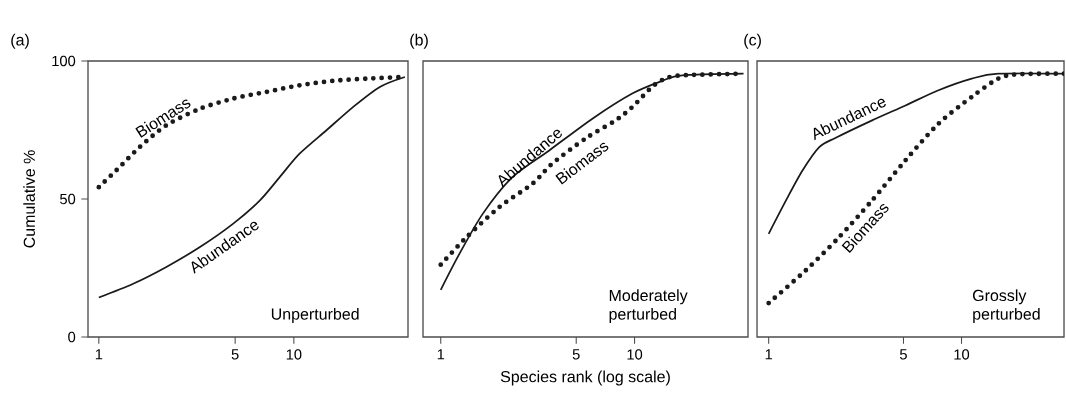 Image resolution: width=1066 pixels, height=411 pixels. Describe the element at coordinates (72, 337) in the screenshot. I see `y-tick-label: 0` at that location.